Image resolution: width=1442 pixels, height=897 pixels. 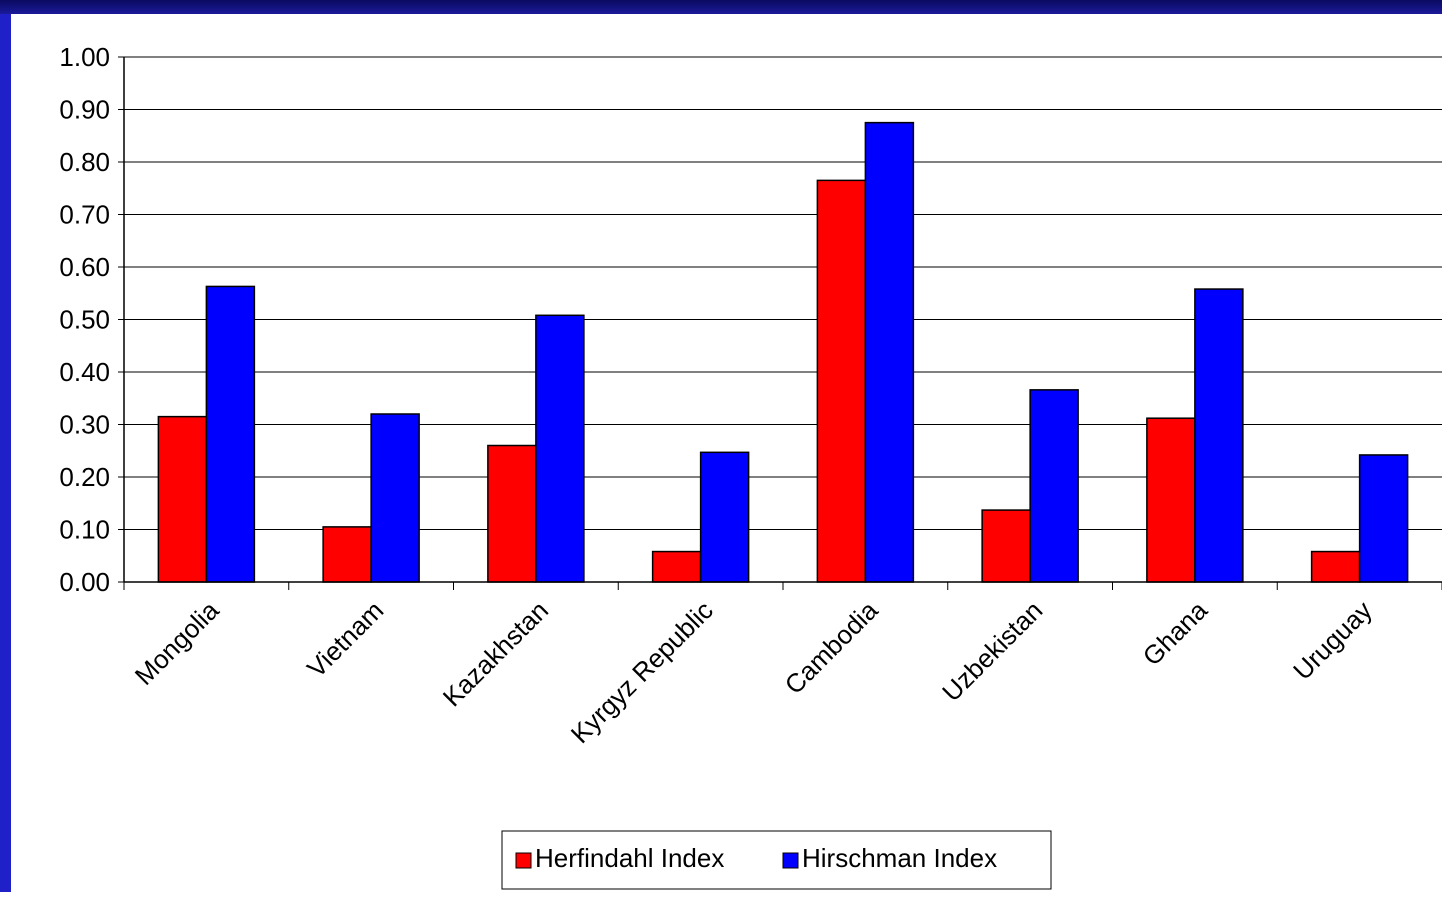 What do you see at coordinates (629, 858) in the screenshot?
I see `legend-label-herfindahl: Herfindahl Index` at bounding box center [629, 858].